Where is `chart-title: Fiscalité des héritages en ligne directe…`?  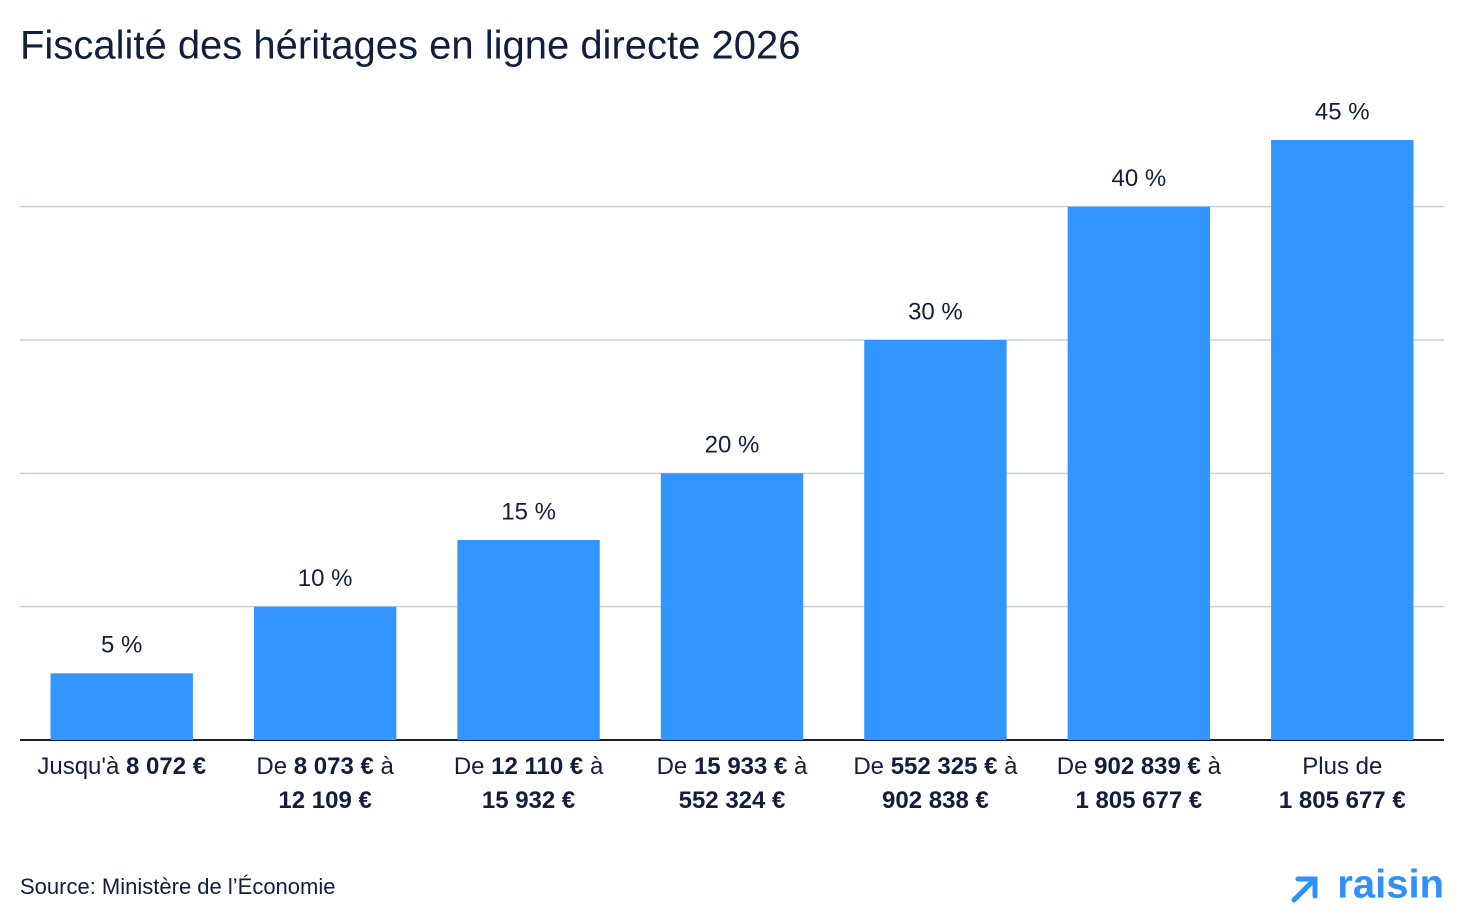
chart-title: Fiscalité des héritages en ligne directe… is located at coordinates (410, 46).